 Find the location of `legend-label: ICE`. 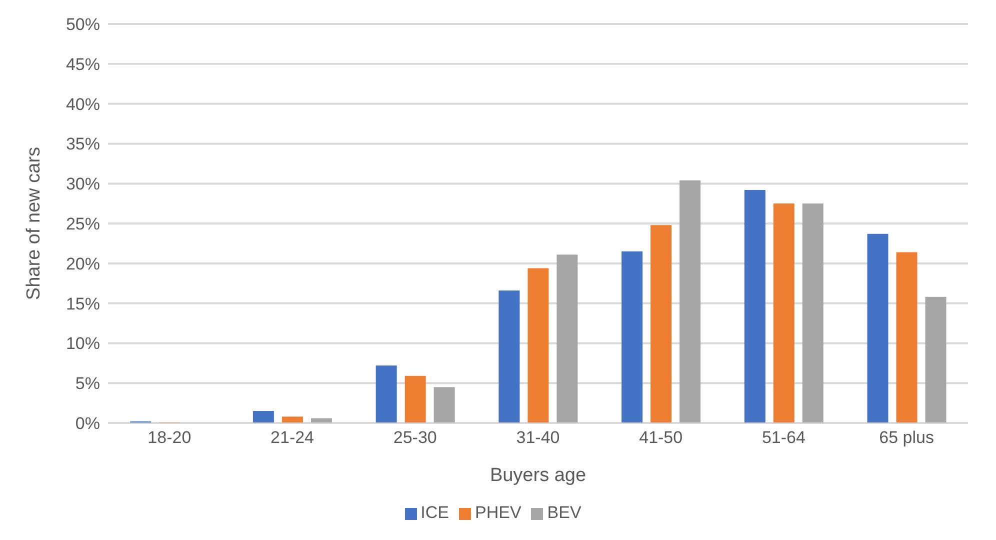

legend-label: ICE is located at coordinates (434, 512).